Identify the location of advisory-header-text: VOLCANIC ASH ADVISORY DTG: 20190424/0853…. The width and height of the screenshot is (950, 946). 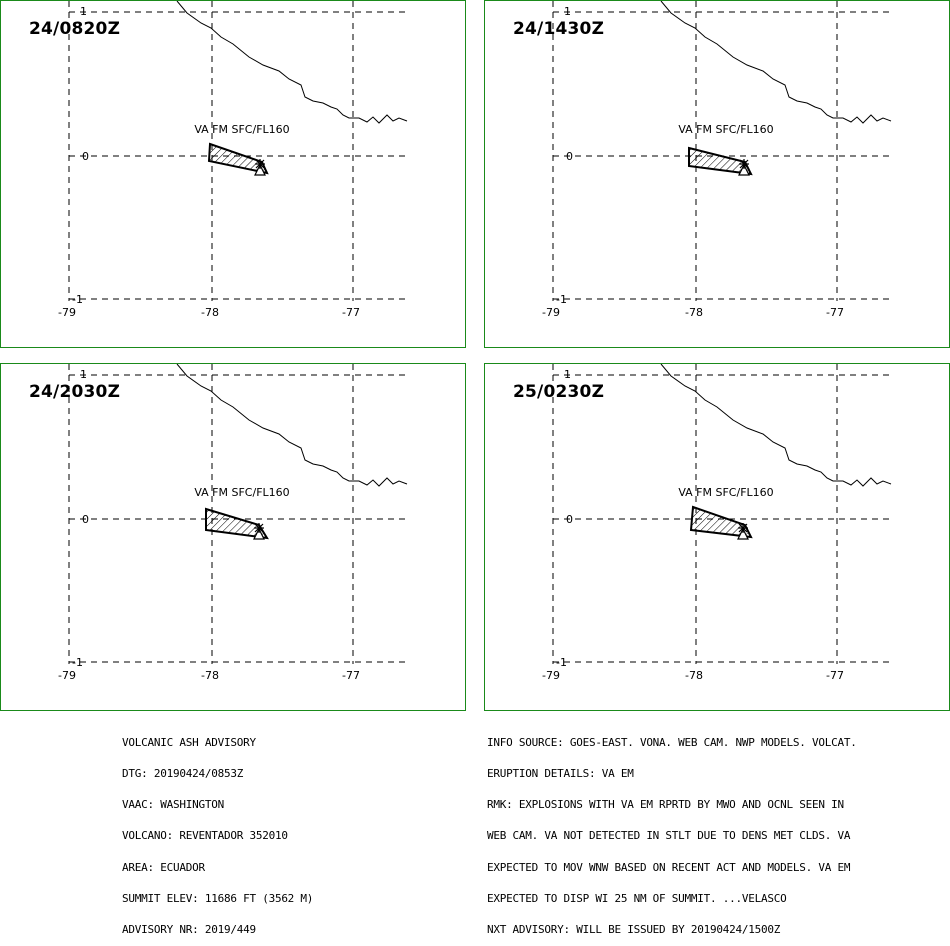
(217, 831).